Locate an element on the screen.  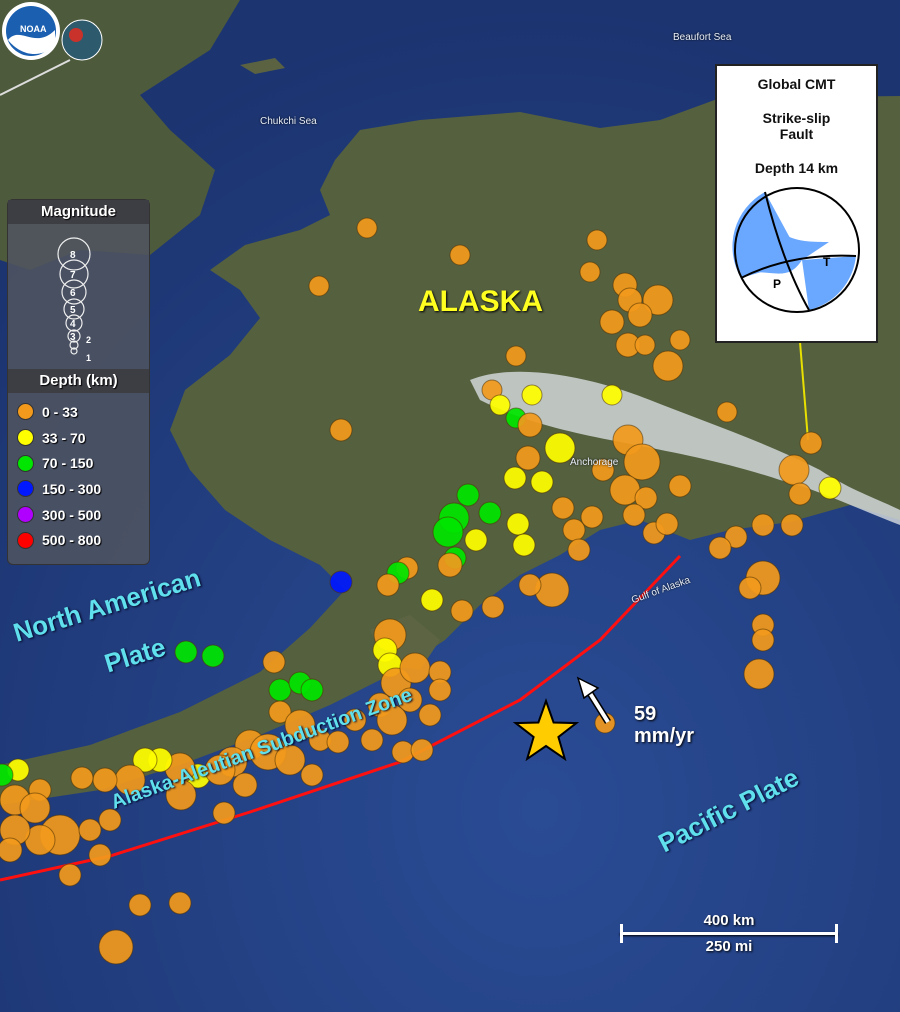
motion-rate: 59 mm/yr is located at coordinates (664, 725).